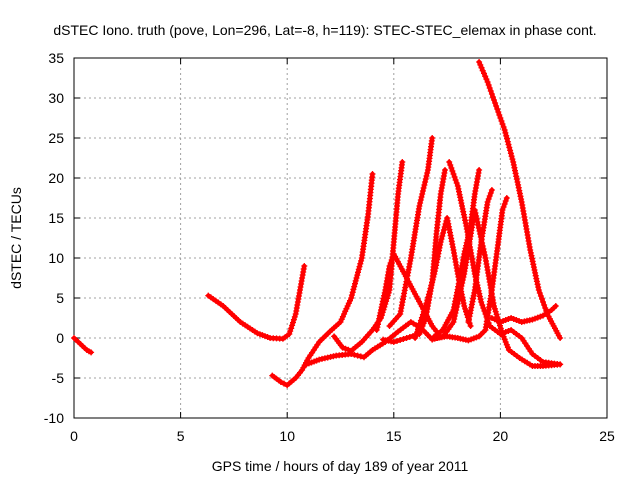 The width and height of the screenshot is (640, 480). Describe the element at coordinates (287, 436) in the screenshot. I see `x-tick-label: 10` at that location.